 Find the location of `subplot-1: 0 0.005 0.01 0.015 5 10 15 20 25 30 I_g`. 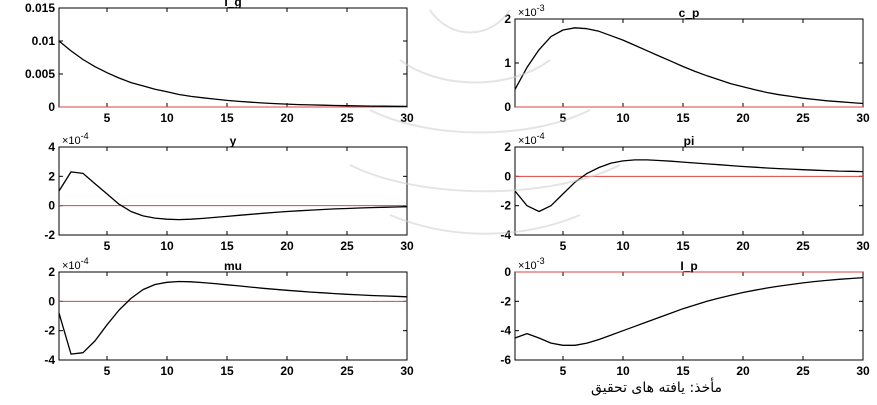

subplot-1: 0 0.005 0.01 0.015 5 10 15 20 25 30 I_g is located at coordinates (219, 62).